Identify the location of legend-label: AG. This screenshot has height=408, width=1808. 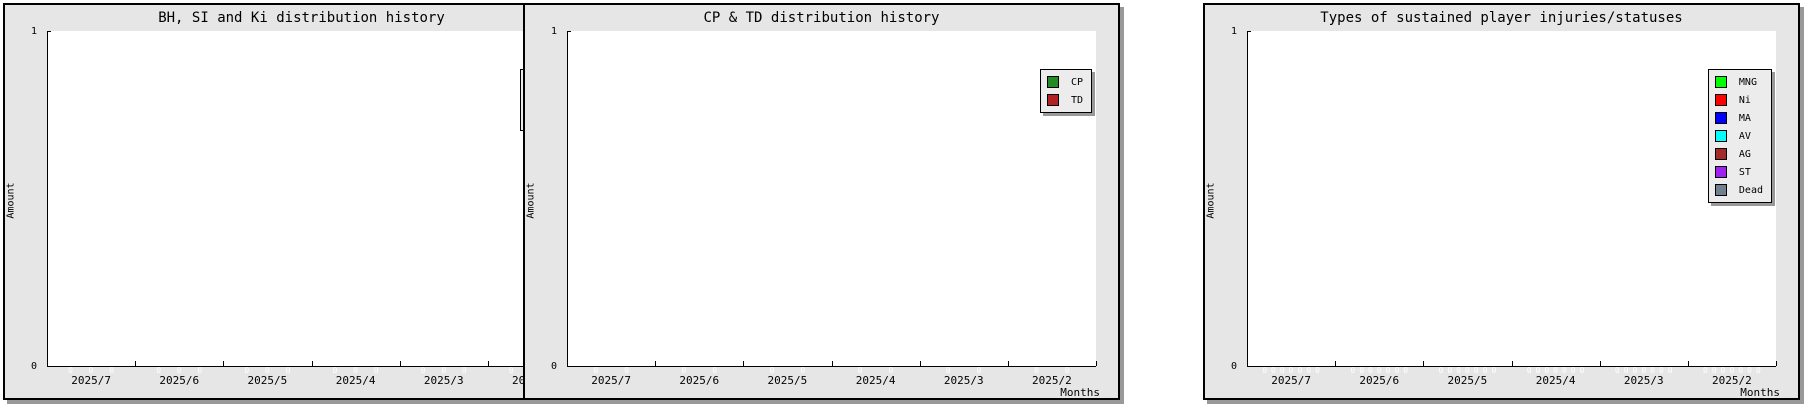
(1744, 154).